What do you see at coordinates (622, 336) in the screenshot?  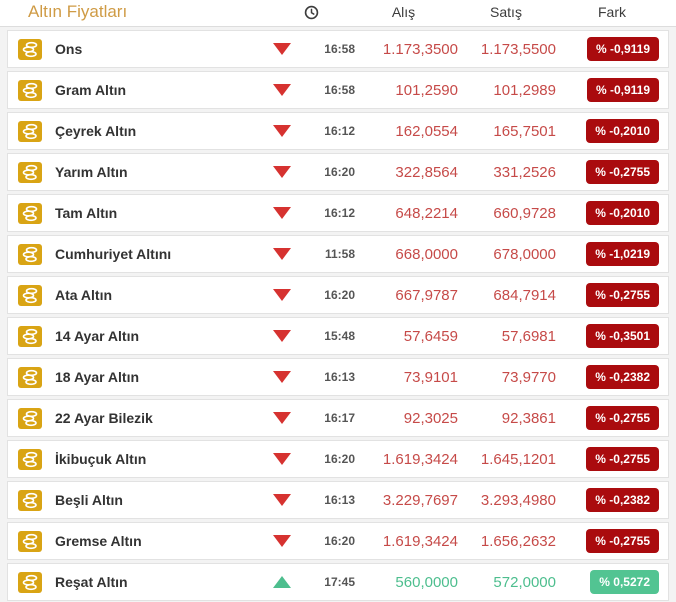 I see `change-badge: % -0,3501` at bounding box center [622, 336].